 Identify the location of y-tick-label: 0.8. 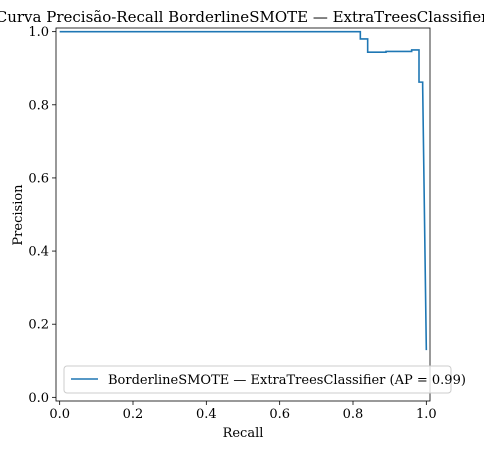
(38, 105).